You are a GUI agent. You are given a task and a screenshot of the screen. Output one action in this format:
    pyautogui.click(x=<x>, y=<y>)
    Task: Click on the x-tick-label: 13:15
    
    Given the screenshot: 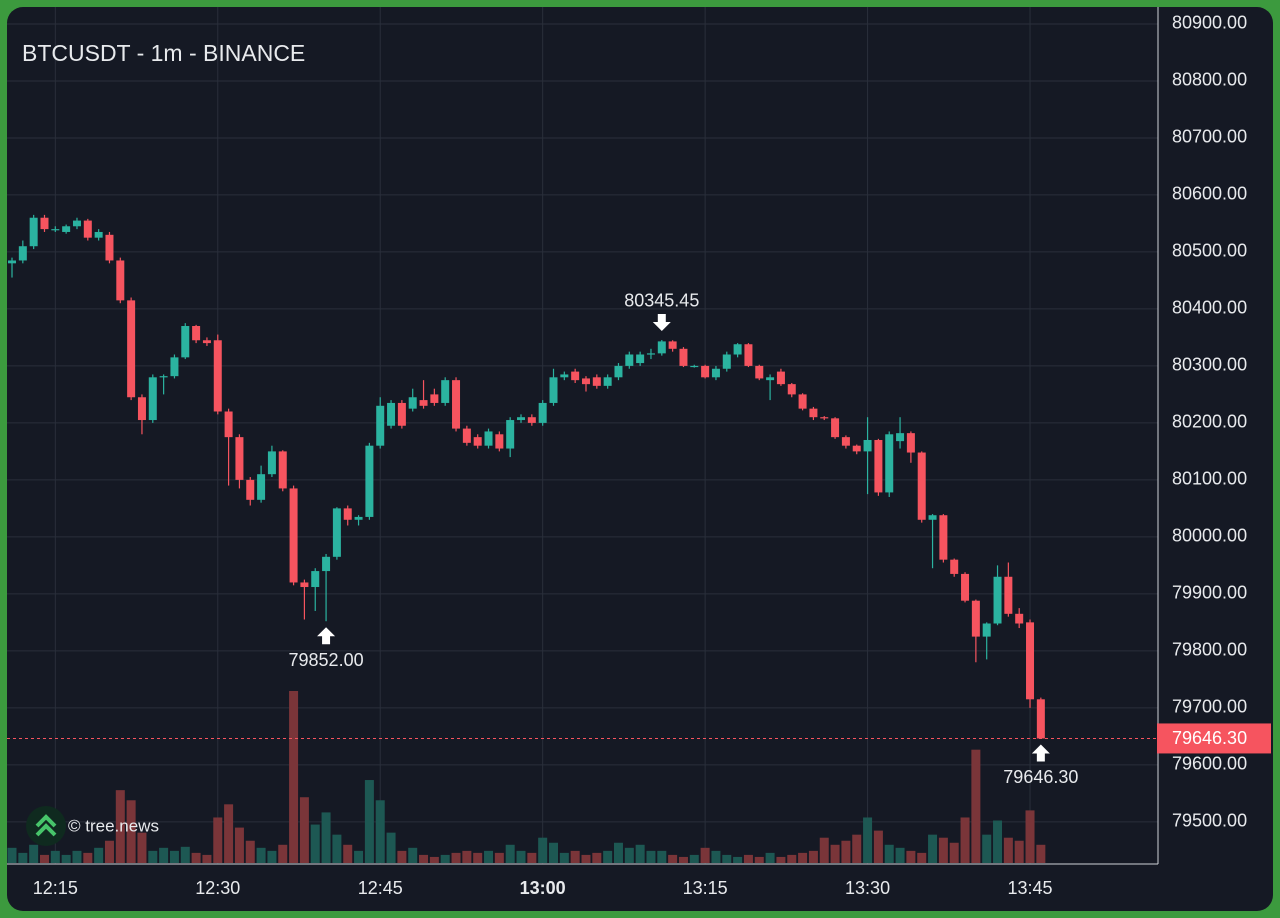 What is the action you would take?
    pyautogui.click(x=705, y=888)
    